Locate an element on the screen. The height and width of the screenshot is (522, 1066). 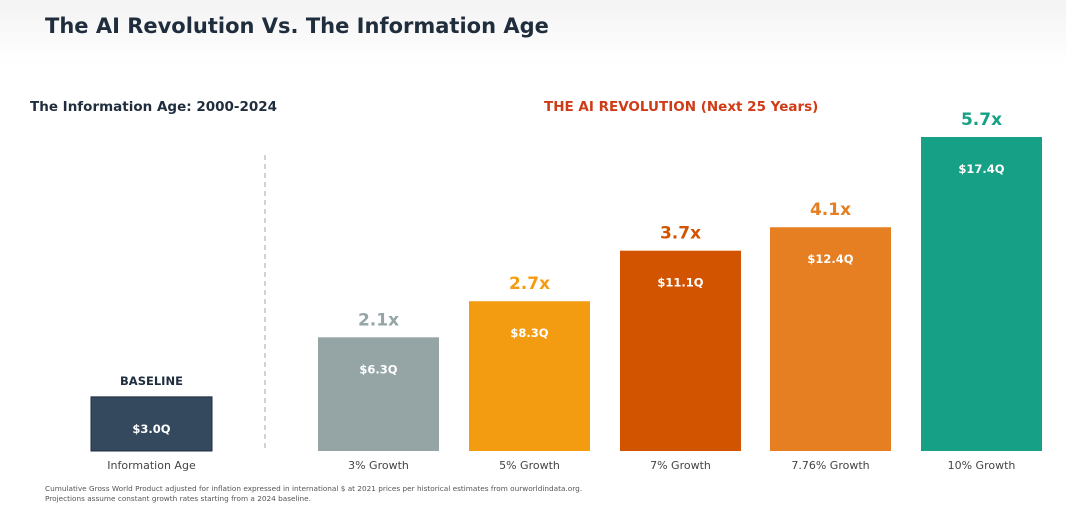
bar-value-label: $6.3Q is located at coordinates (378, 369).